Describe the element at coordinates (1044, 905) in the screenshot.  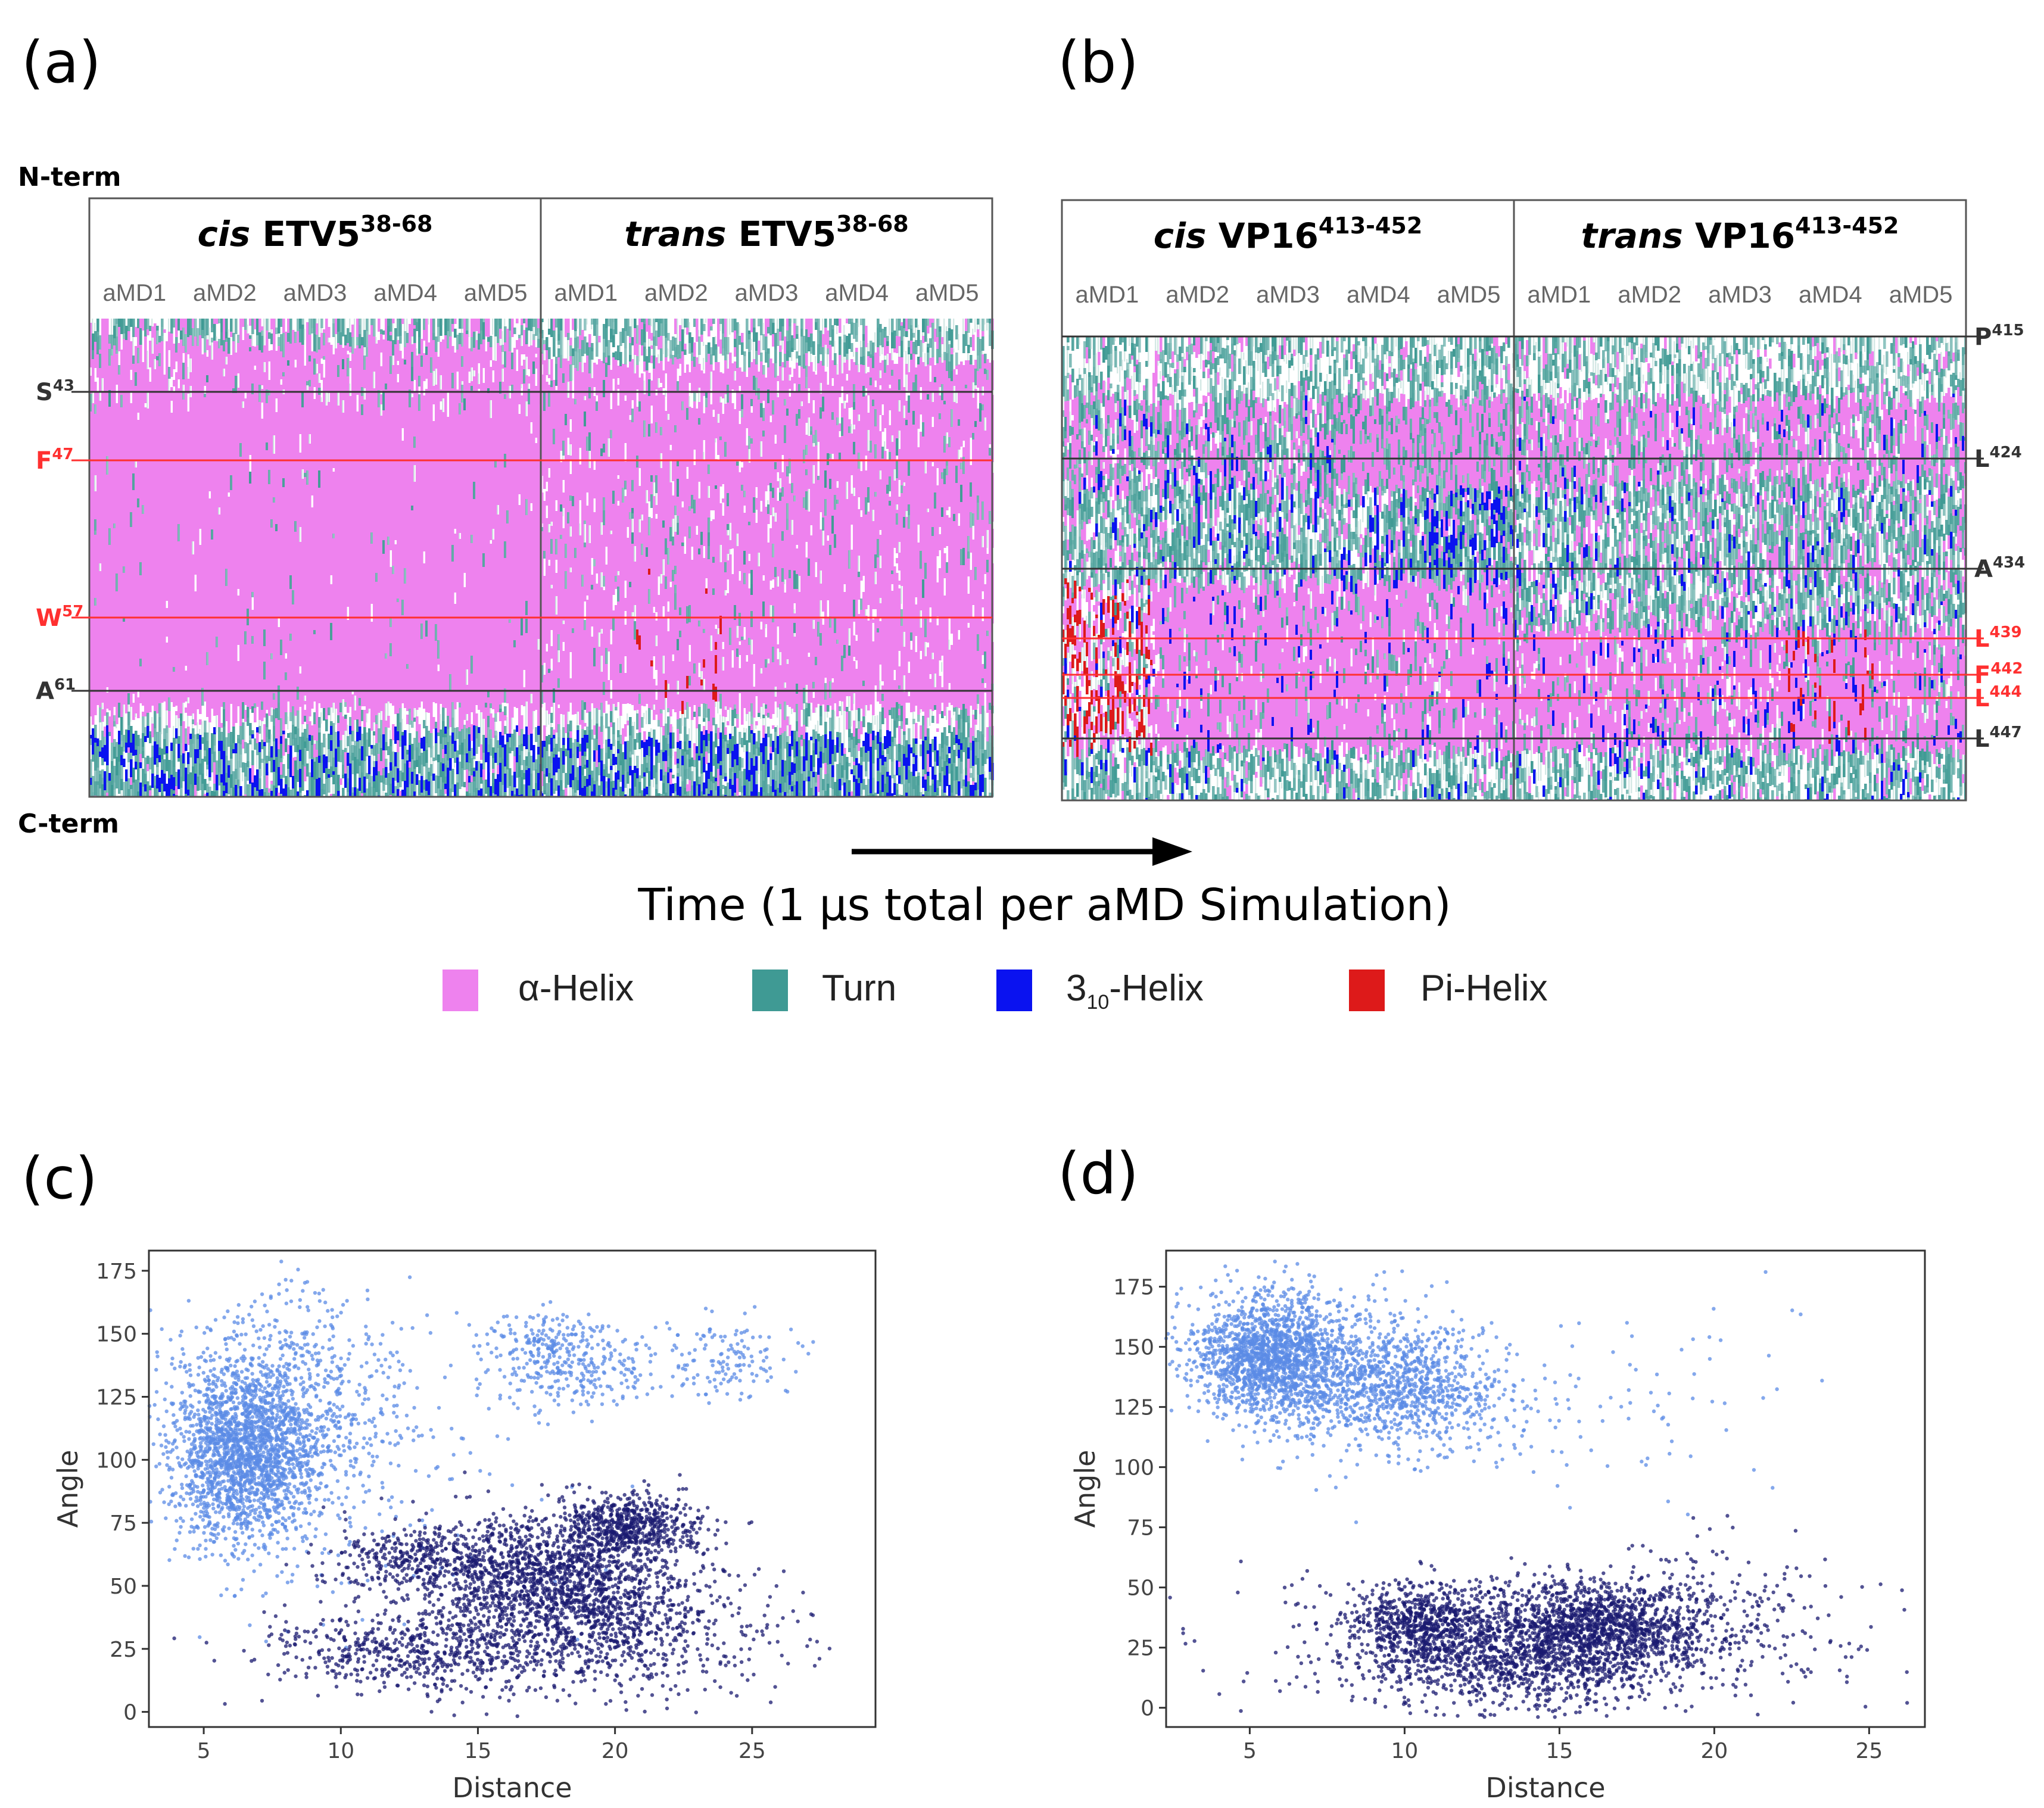
I see `time-axis-label: Time (1 μs total per aMD Simulation)` at that location.